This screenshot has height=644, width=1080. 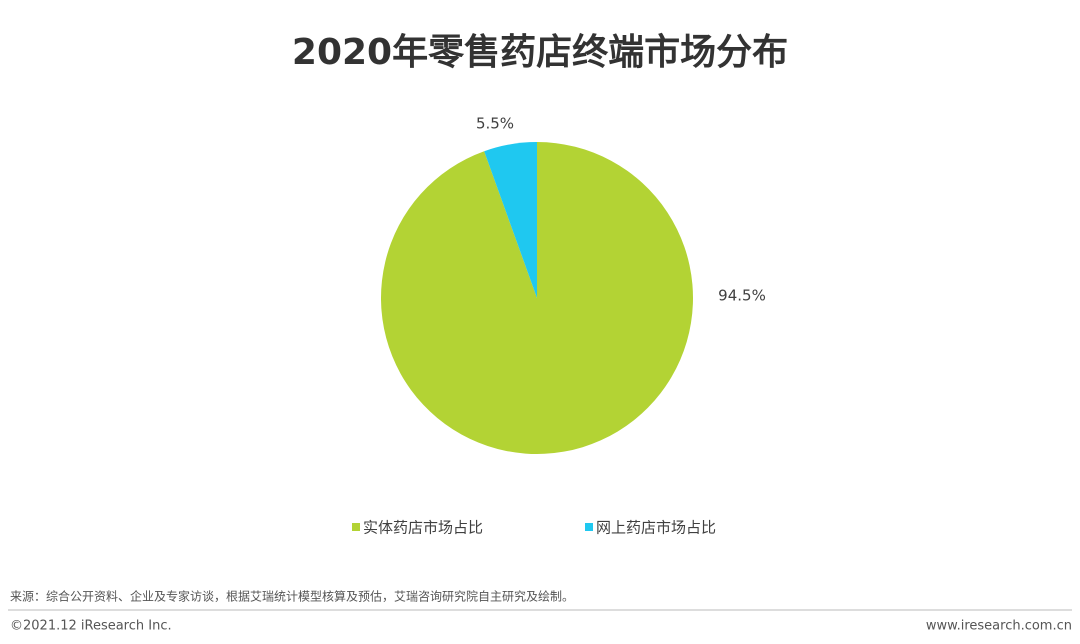 What do you see at coordinates (656, 528) in the screenshot?
I see `legend-label: 网上药店市场占比` at bounding box center [656, 528].